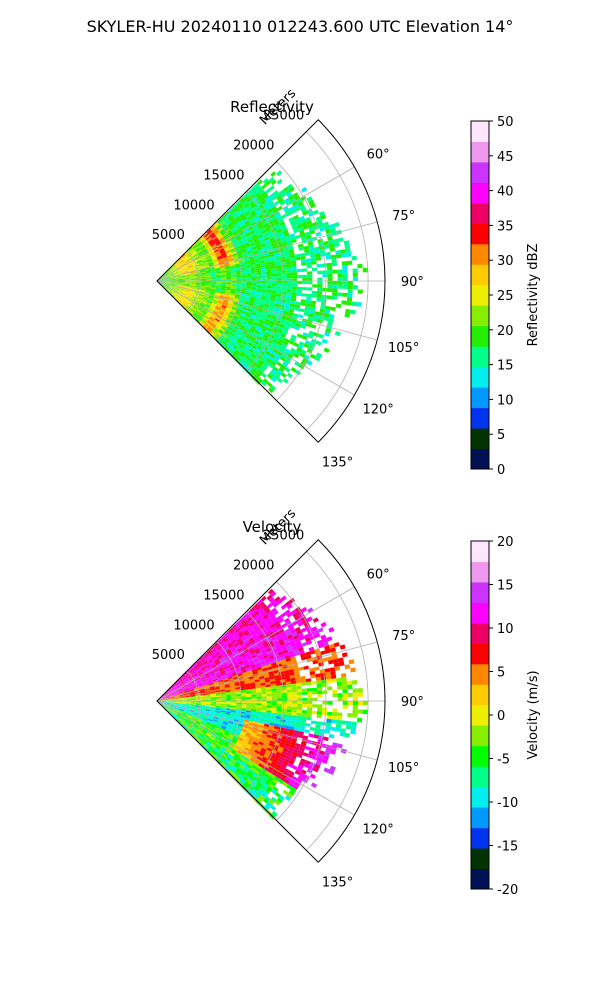 This screenshot has height=1000, width=600. I want to click on colorbar-tick-label: 20, so click(505, 331).